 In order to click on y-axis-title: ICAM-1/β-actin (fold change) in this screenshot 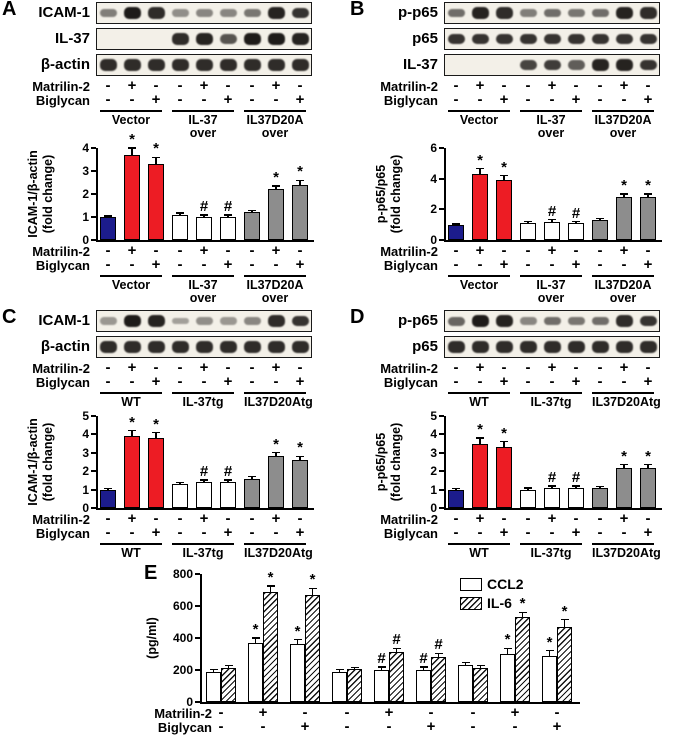, I will do `click(41, 462)`.